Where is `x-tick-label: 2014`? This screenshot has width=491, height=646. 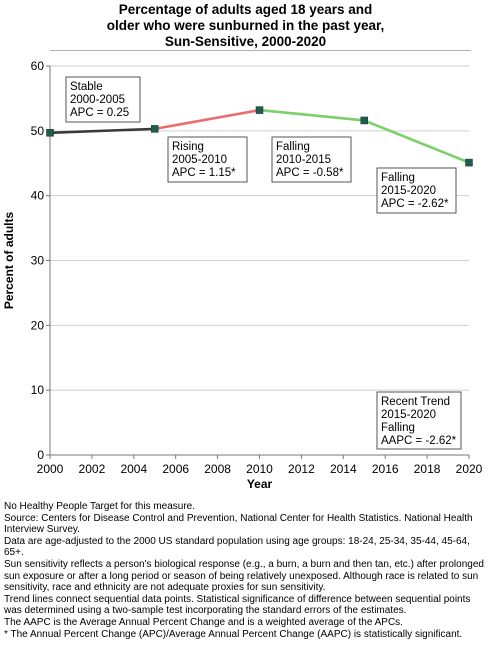 x-tick-label: 2014 is located at coordinates (343, 469).